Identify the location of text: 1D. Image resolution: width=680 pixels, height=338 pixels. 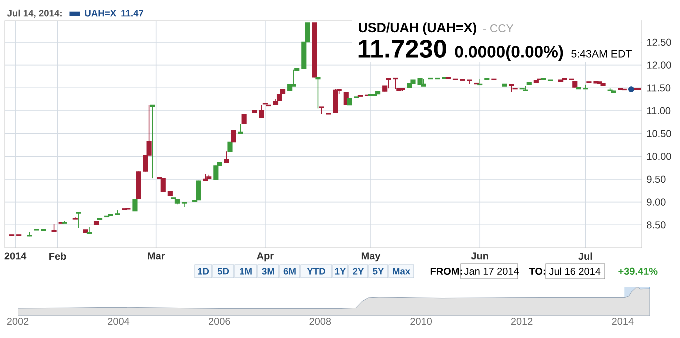
(204, 271).